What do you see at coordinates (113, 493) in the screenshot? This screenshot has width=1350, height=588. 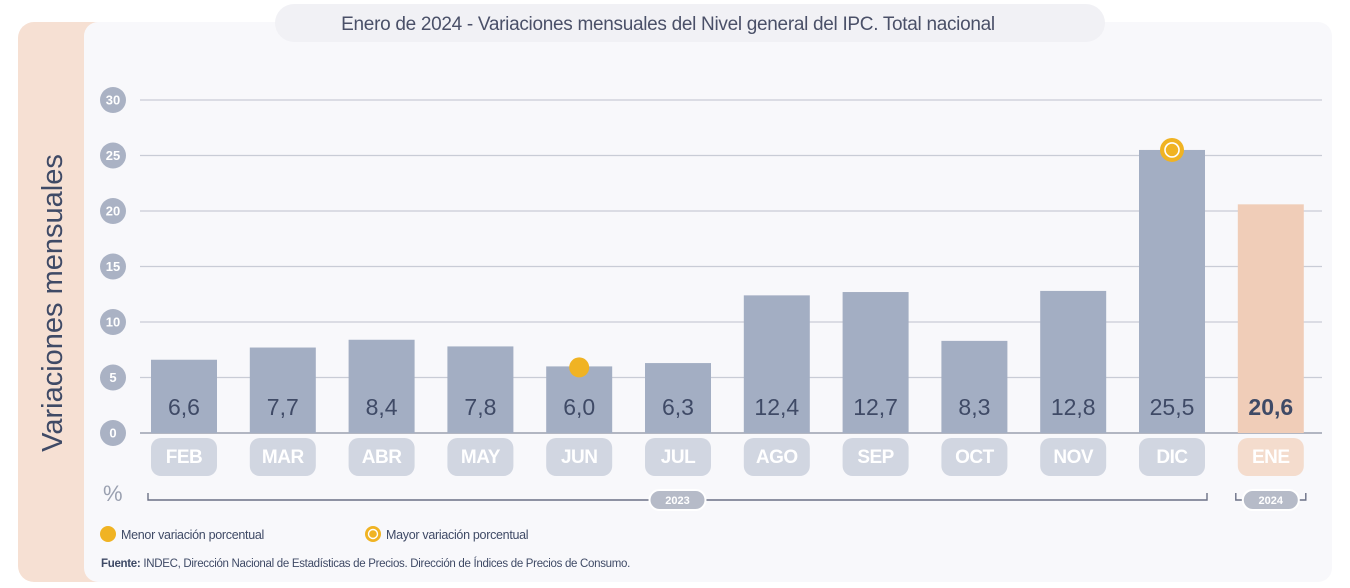 I see `unit-label: %` at bounding box center [113, 493].